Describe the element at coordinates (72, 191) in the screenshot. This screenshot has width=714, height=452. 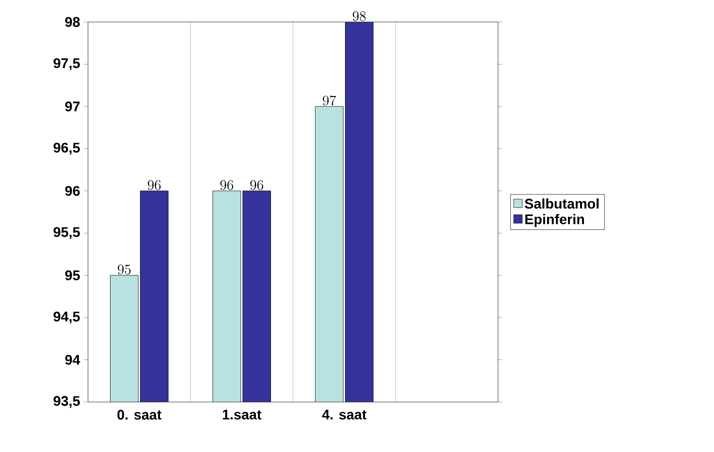
I see `y-tick-label: 96` at that location.